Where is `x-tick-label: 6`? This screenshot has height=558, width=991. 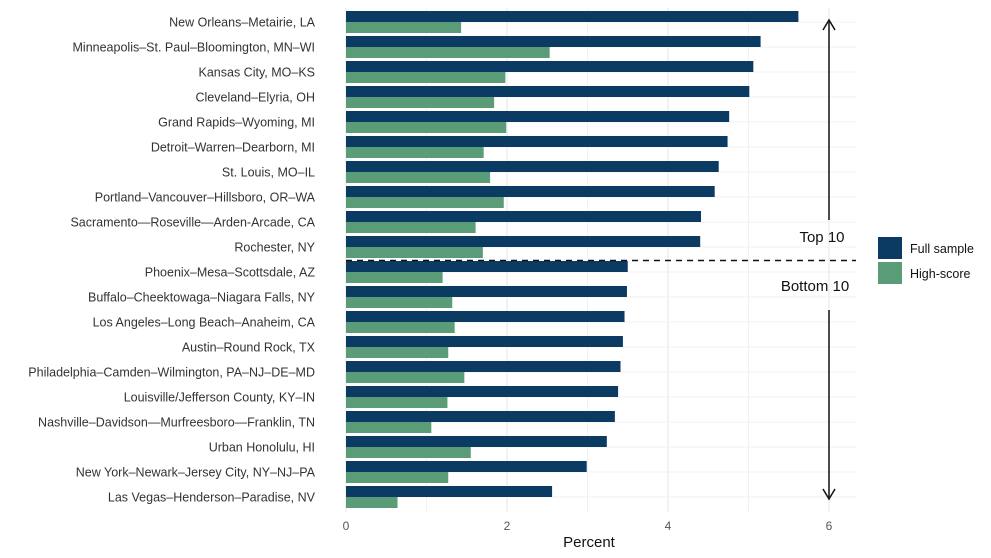 x-tick-label: 6 is located at coordinates (829, 526).